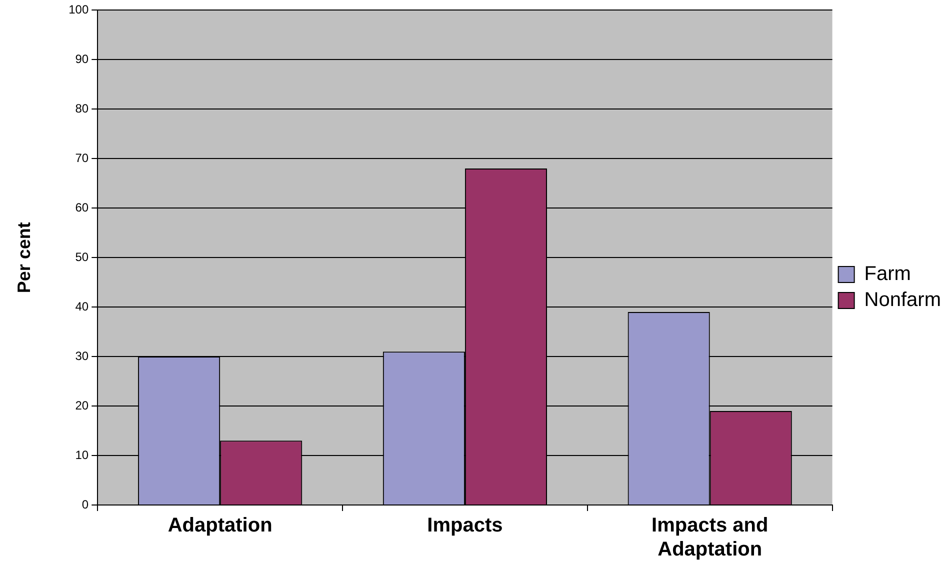  Describe the element at coordinates (465, 525) in the screenshot. I see `x-tick-label: Impacts` at that location.